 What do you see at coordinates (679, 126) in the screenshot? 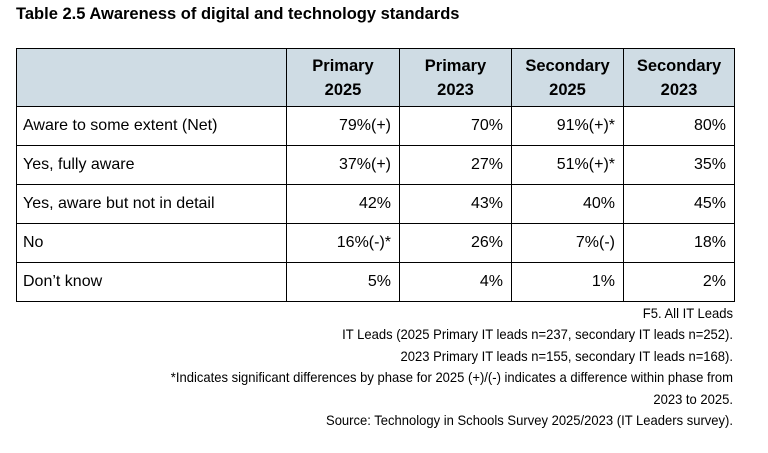
I see `cell-secondary-2023: 80%` at bounding box center [679, 126].